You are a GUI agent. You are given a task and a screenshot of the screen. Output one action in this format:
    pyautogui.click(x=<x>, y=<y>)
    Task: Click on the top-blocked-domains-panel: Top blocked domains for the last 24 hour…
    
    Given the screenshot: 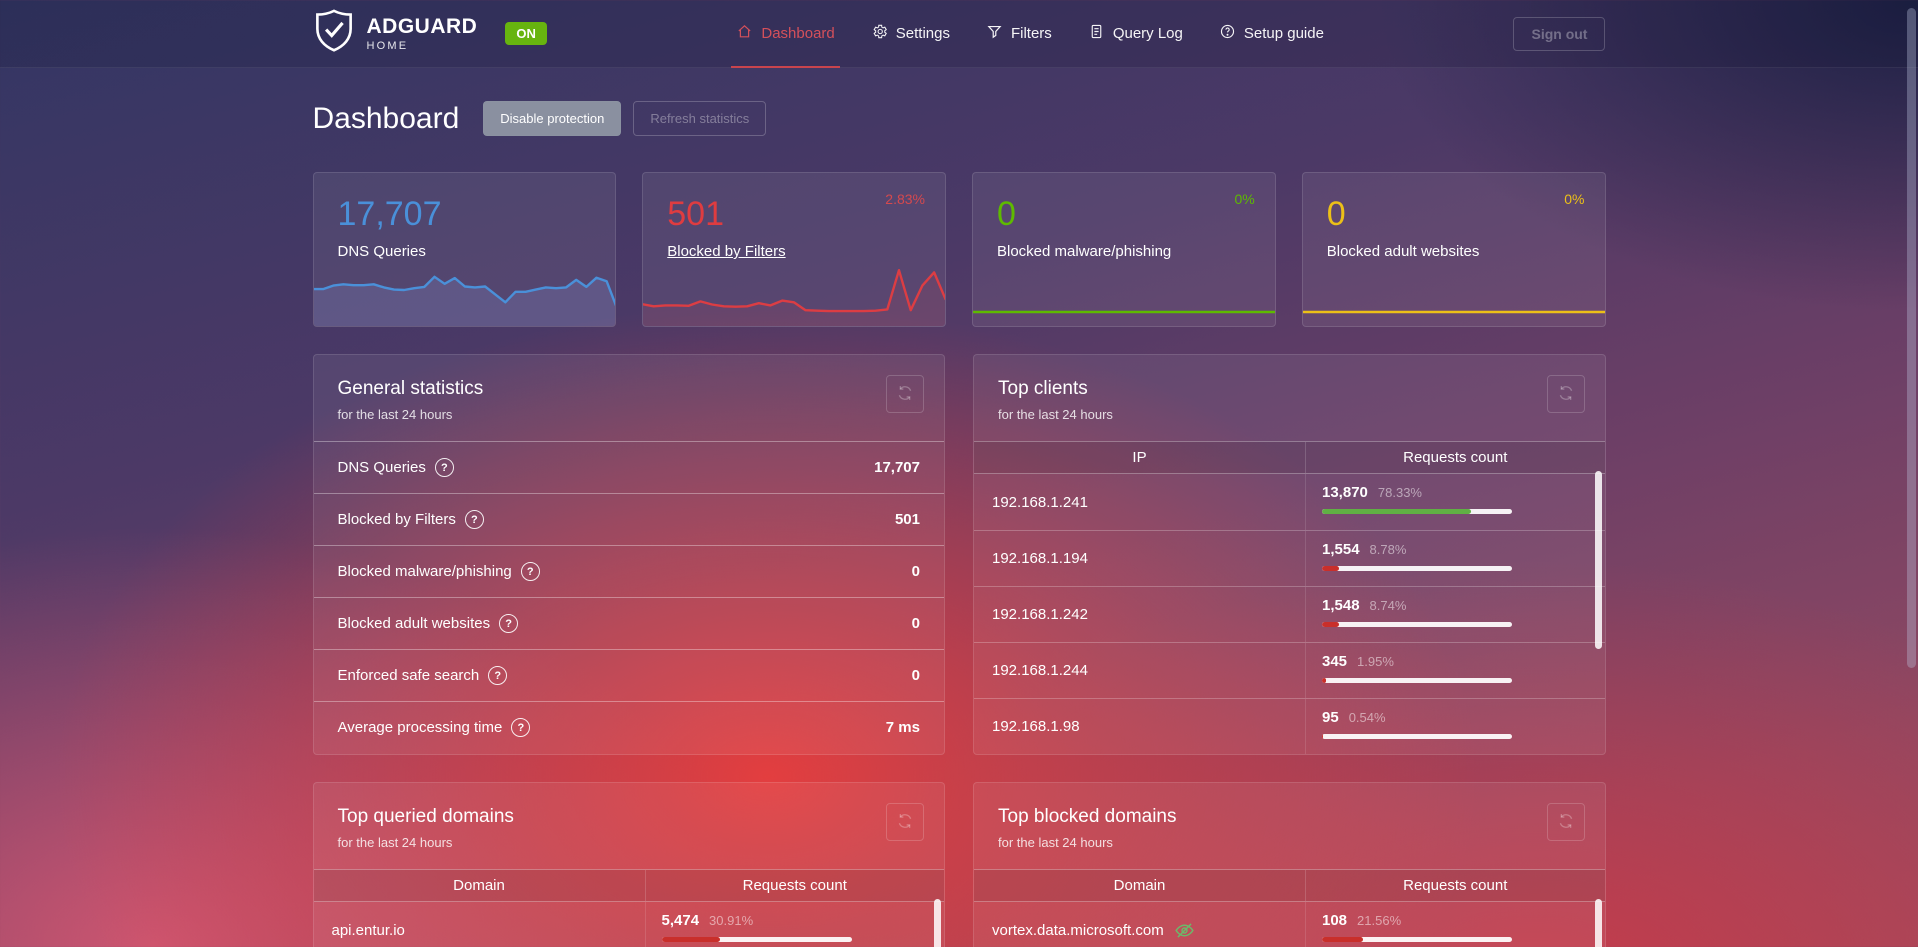 What is the action you would take?
    pyautogui.click(x=1289, y=864)
    